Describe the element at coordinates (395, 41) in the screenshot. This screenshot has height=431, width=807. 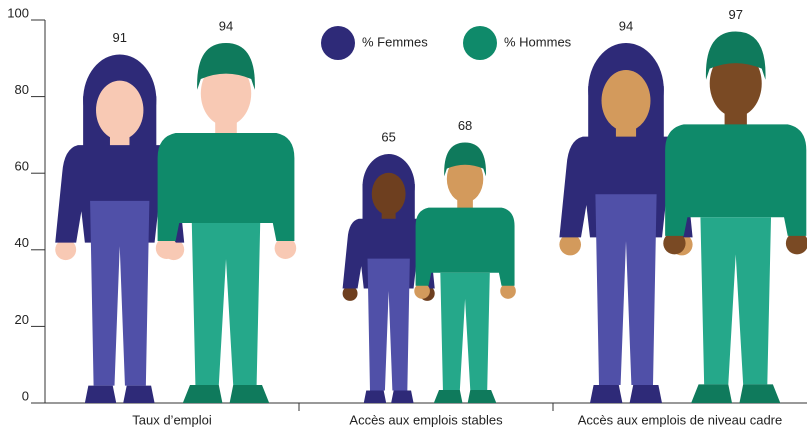
I see `legend-label: % Femmes` at that location.